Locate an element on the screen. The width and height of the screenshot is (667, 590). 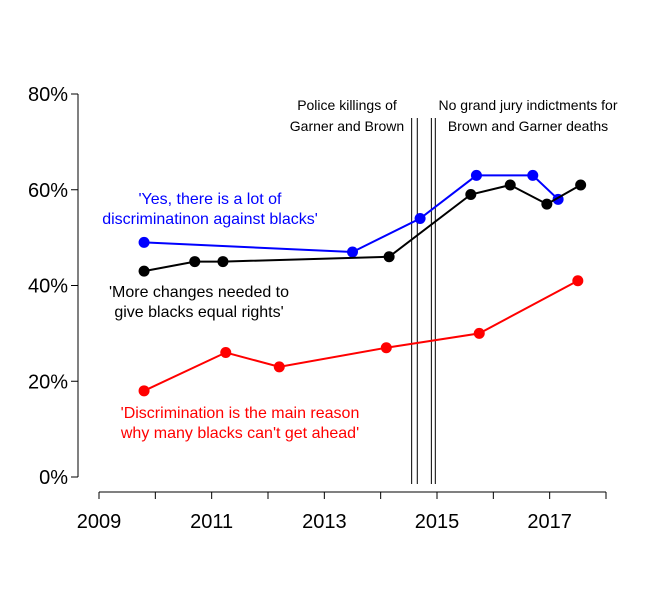
series-label: why many blacks can't get ahead' is located at coordinates (239, 433).